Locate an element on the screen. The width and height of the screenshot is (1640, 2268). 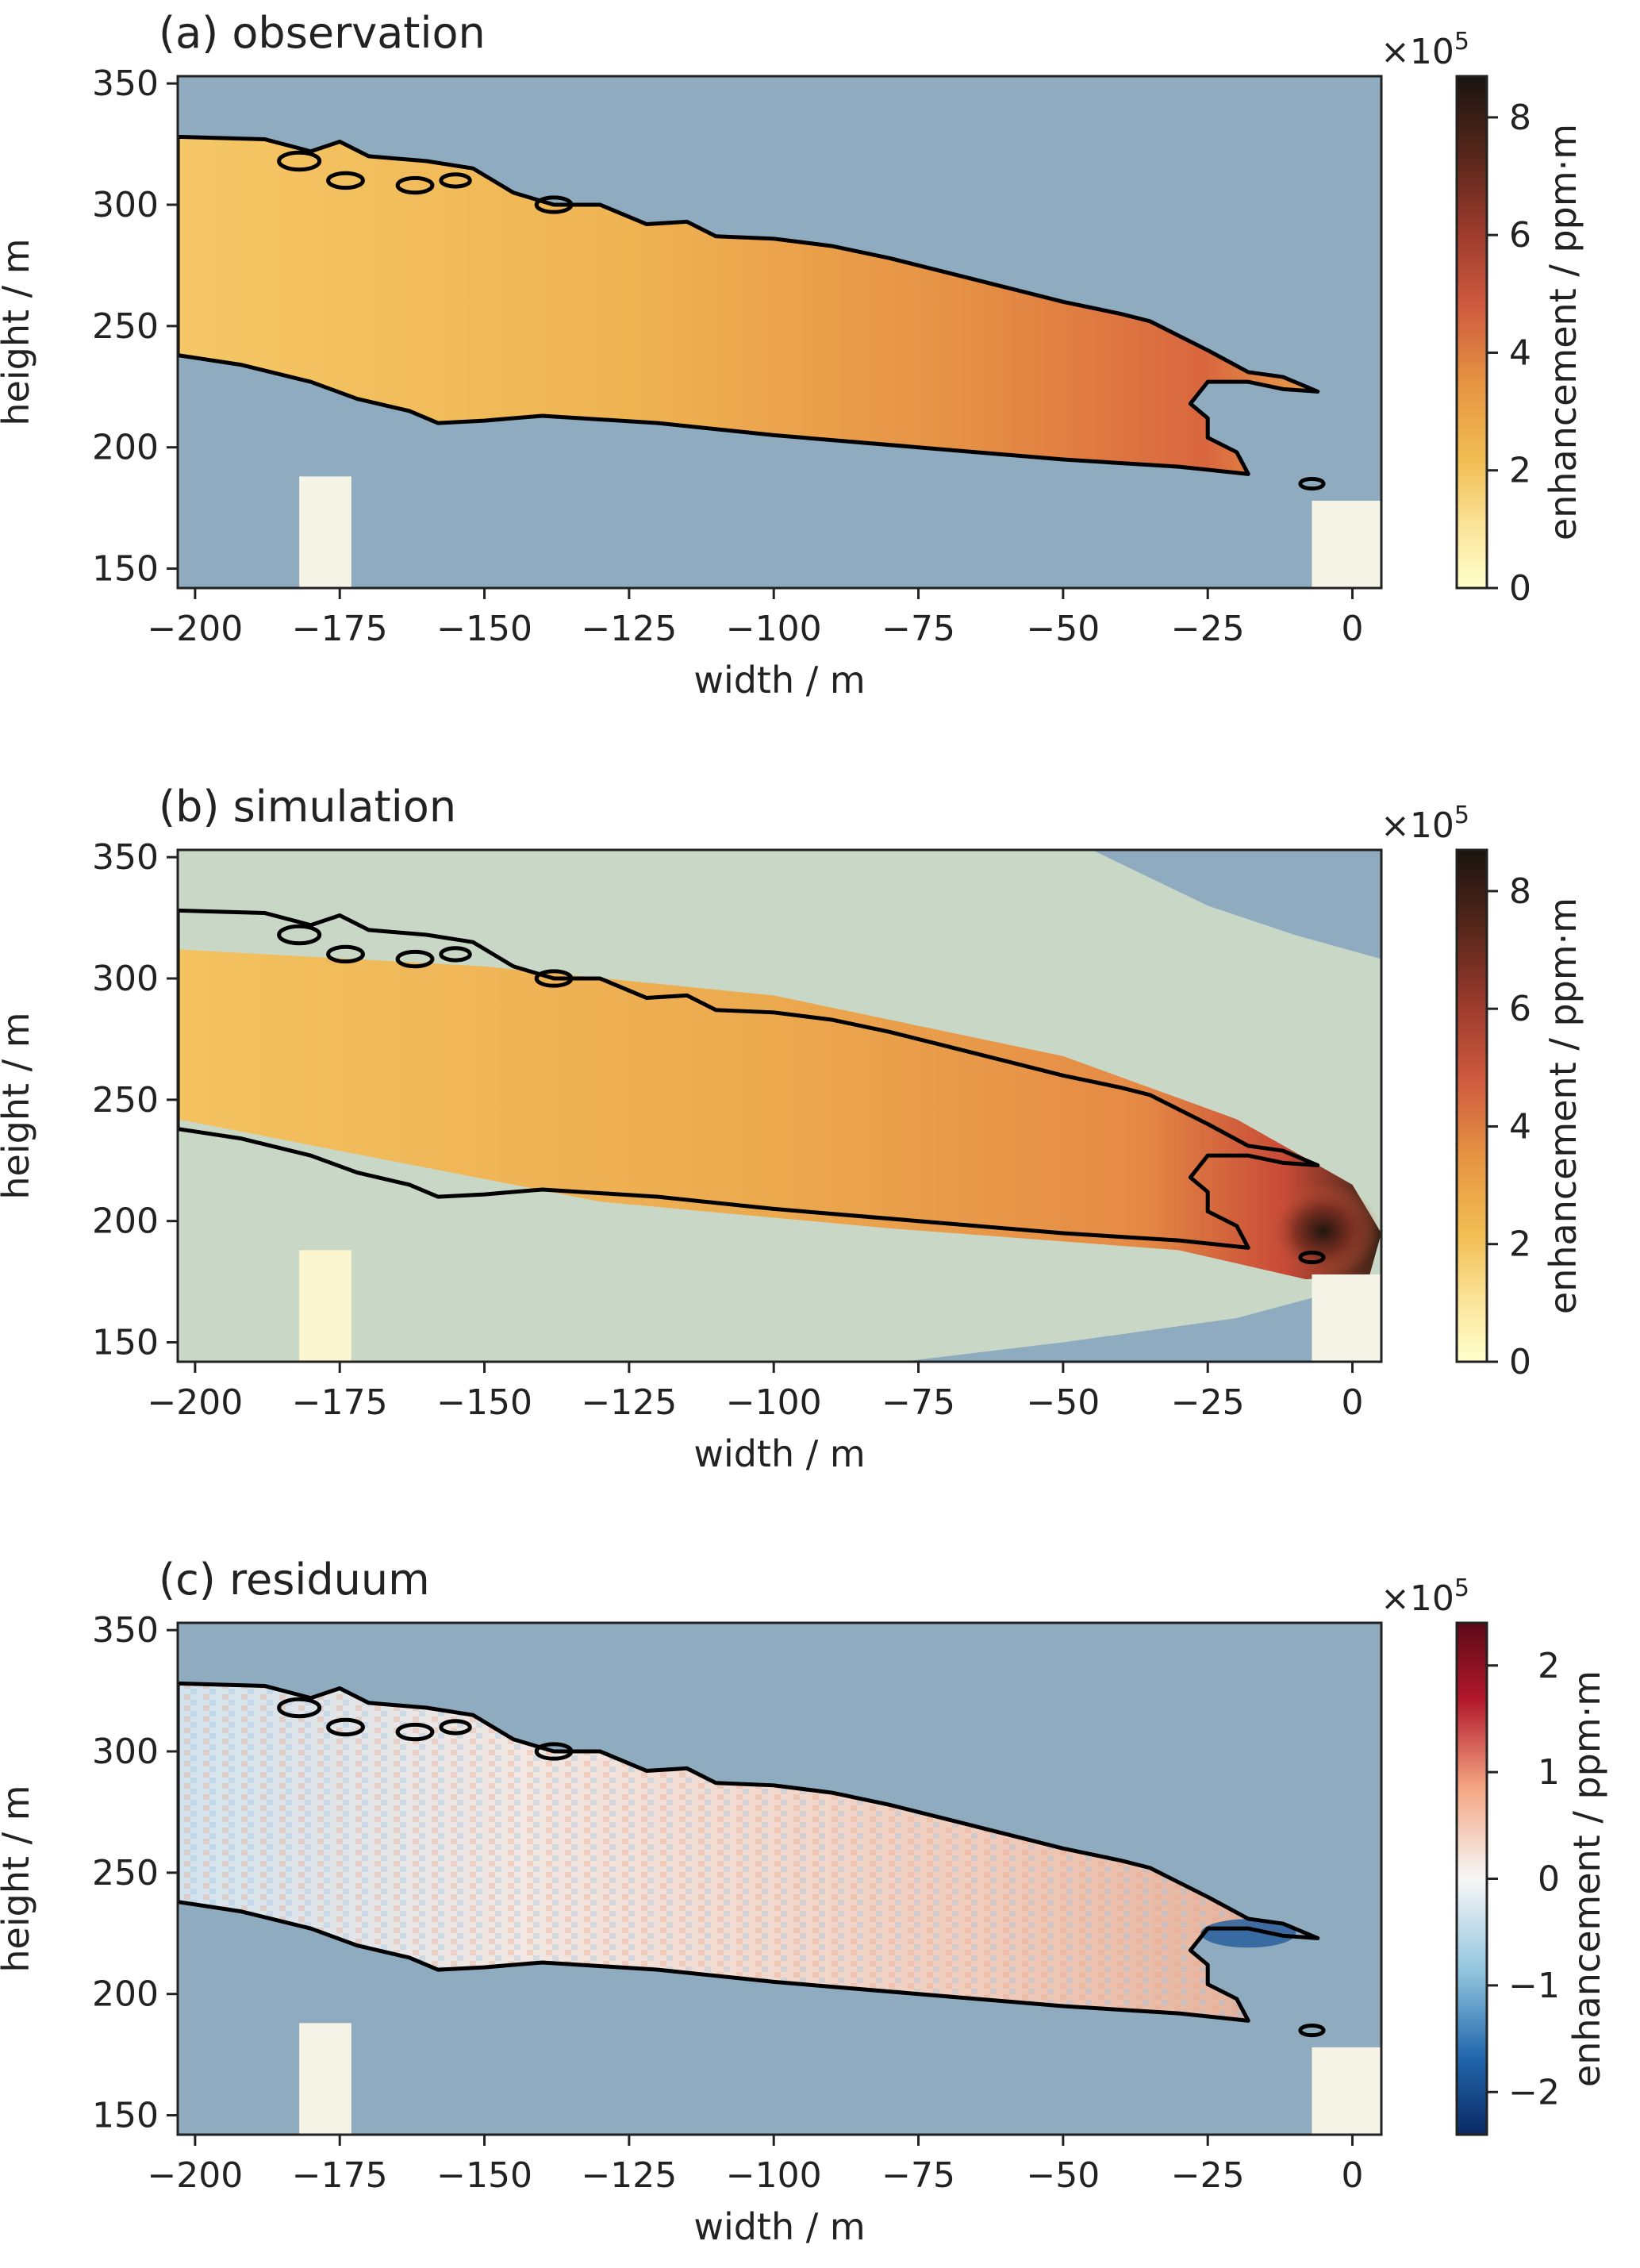
colorbar-tick-label: 6 is located at coordinates (1520, 235).